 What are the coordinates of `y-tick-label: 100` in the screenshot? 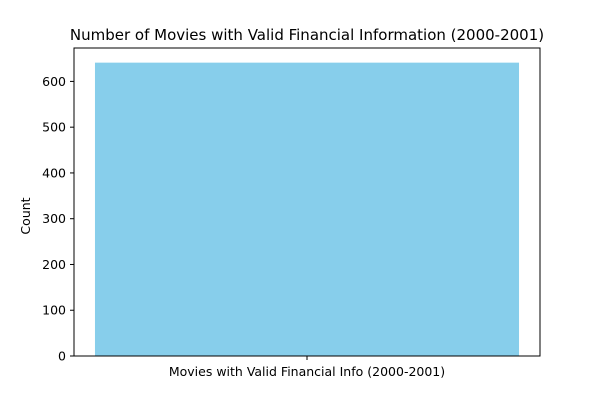 It's located at (54, 310).